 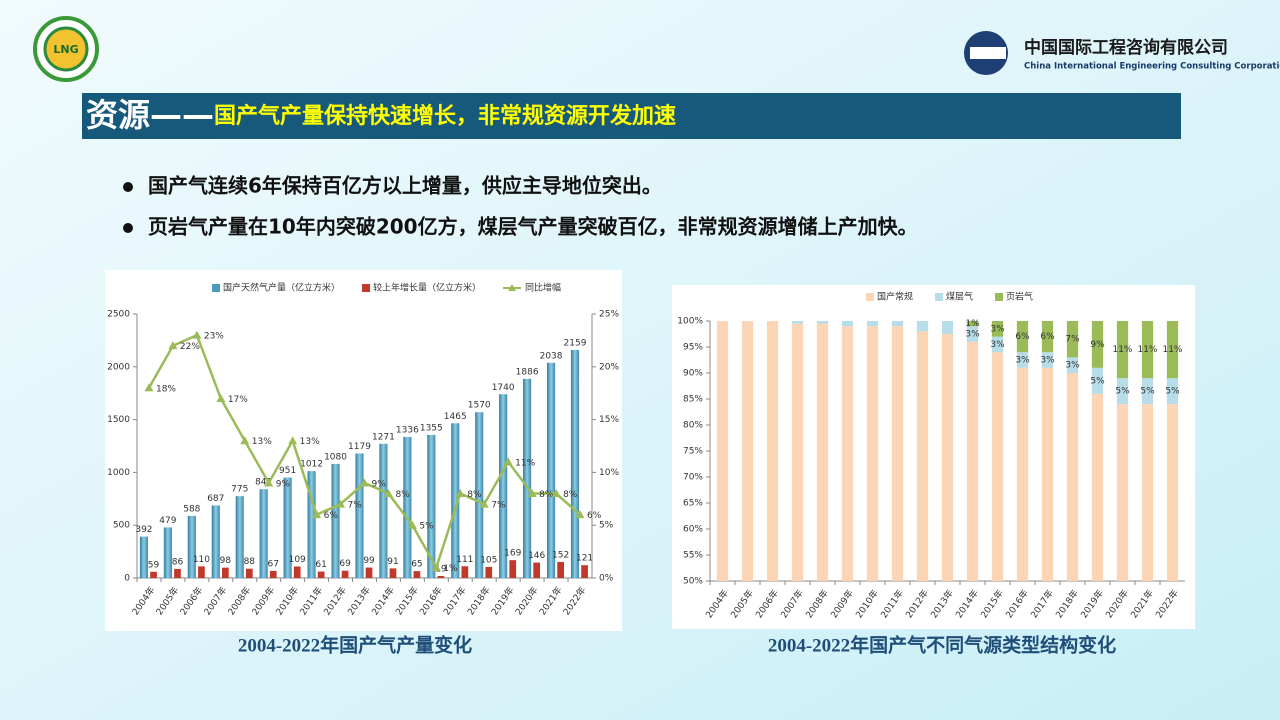 I want to click on data-label: 687, so click(x=215, y=499).